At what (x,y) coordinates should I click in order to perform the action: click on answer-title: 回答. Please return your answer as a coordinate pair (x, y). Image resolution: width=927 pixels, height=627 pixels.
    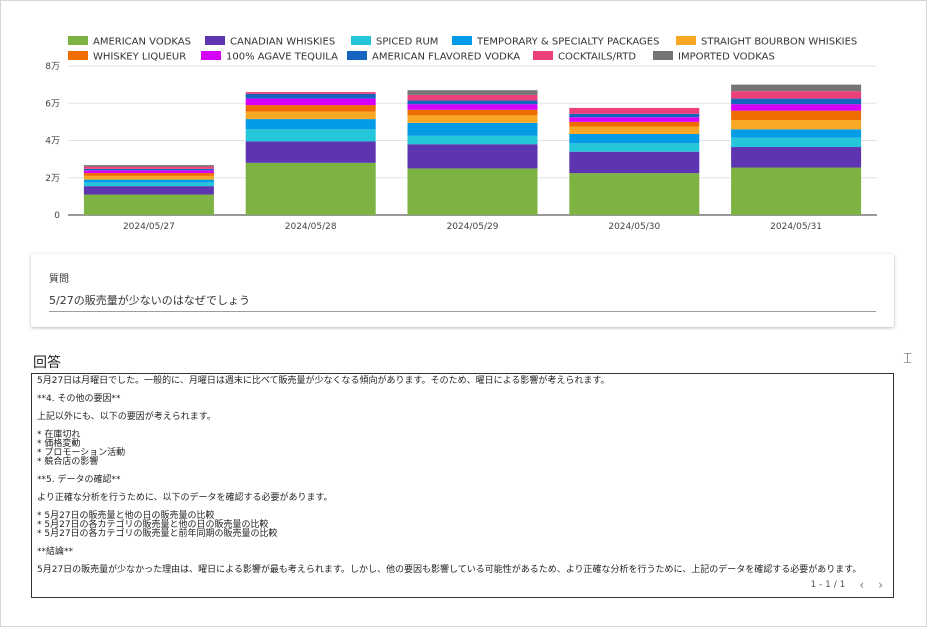
    Looking at the image, I should click on (47, 363).